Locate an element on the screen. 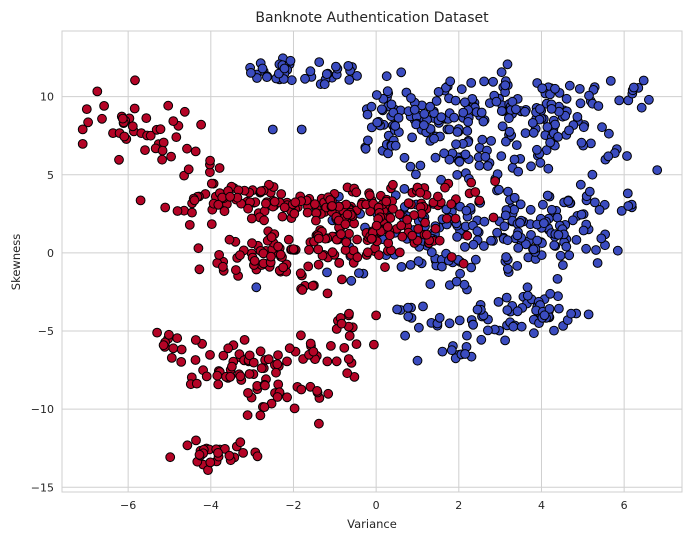 This screenshot has height=541, width=690. x-tick-label: 2 is located at coordinates (458, 505).